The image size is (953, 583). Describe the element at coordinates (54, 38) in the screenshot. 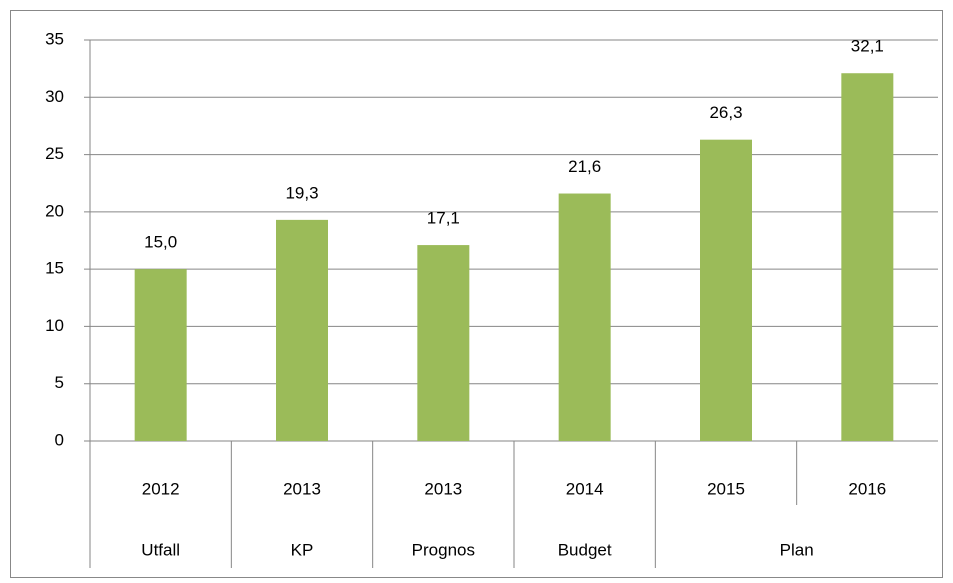

I see `y-tick-label: 35` at that location.